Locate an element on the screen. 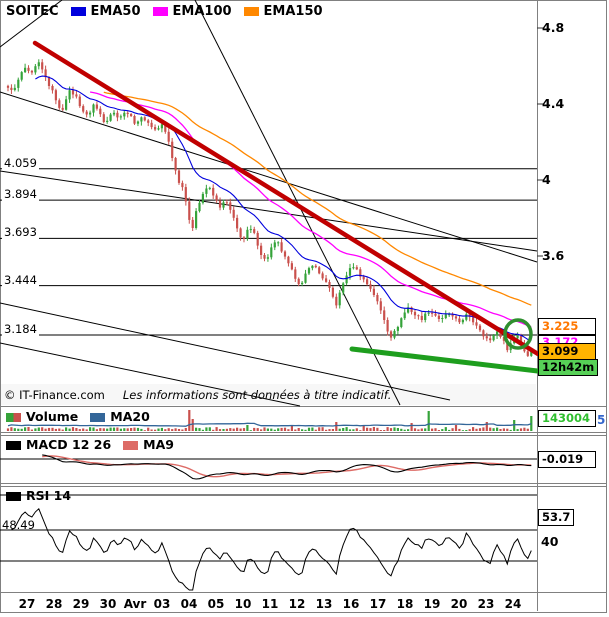 Image resolution: width=609 pixels, height=617 pixels. ma20-label: MA20 is located at coordinates (130, 416).